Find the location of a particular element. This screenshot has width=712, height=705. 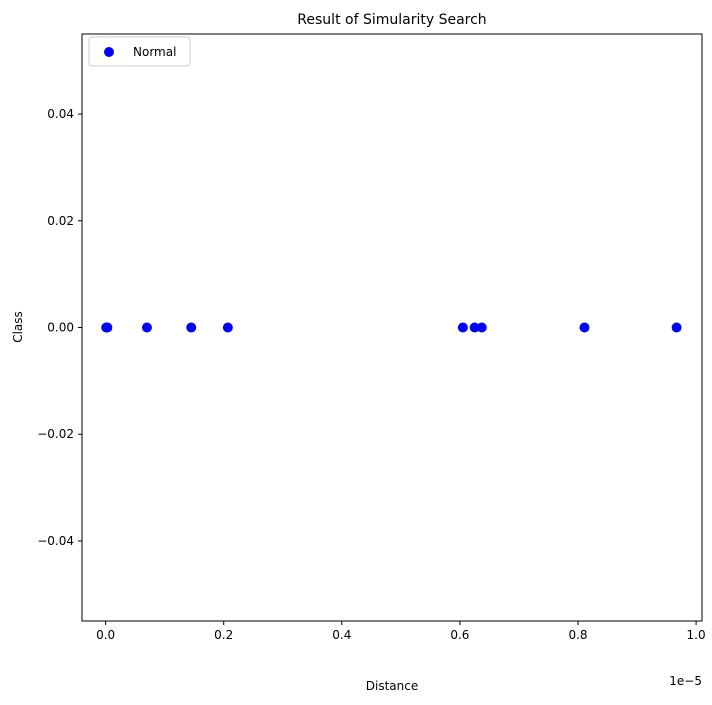

x-tick-label: 0.4 is located at coordinates (341, 635).